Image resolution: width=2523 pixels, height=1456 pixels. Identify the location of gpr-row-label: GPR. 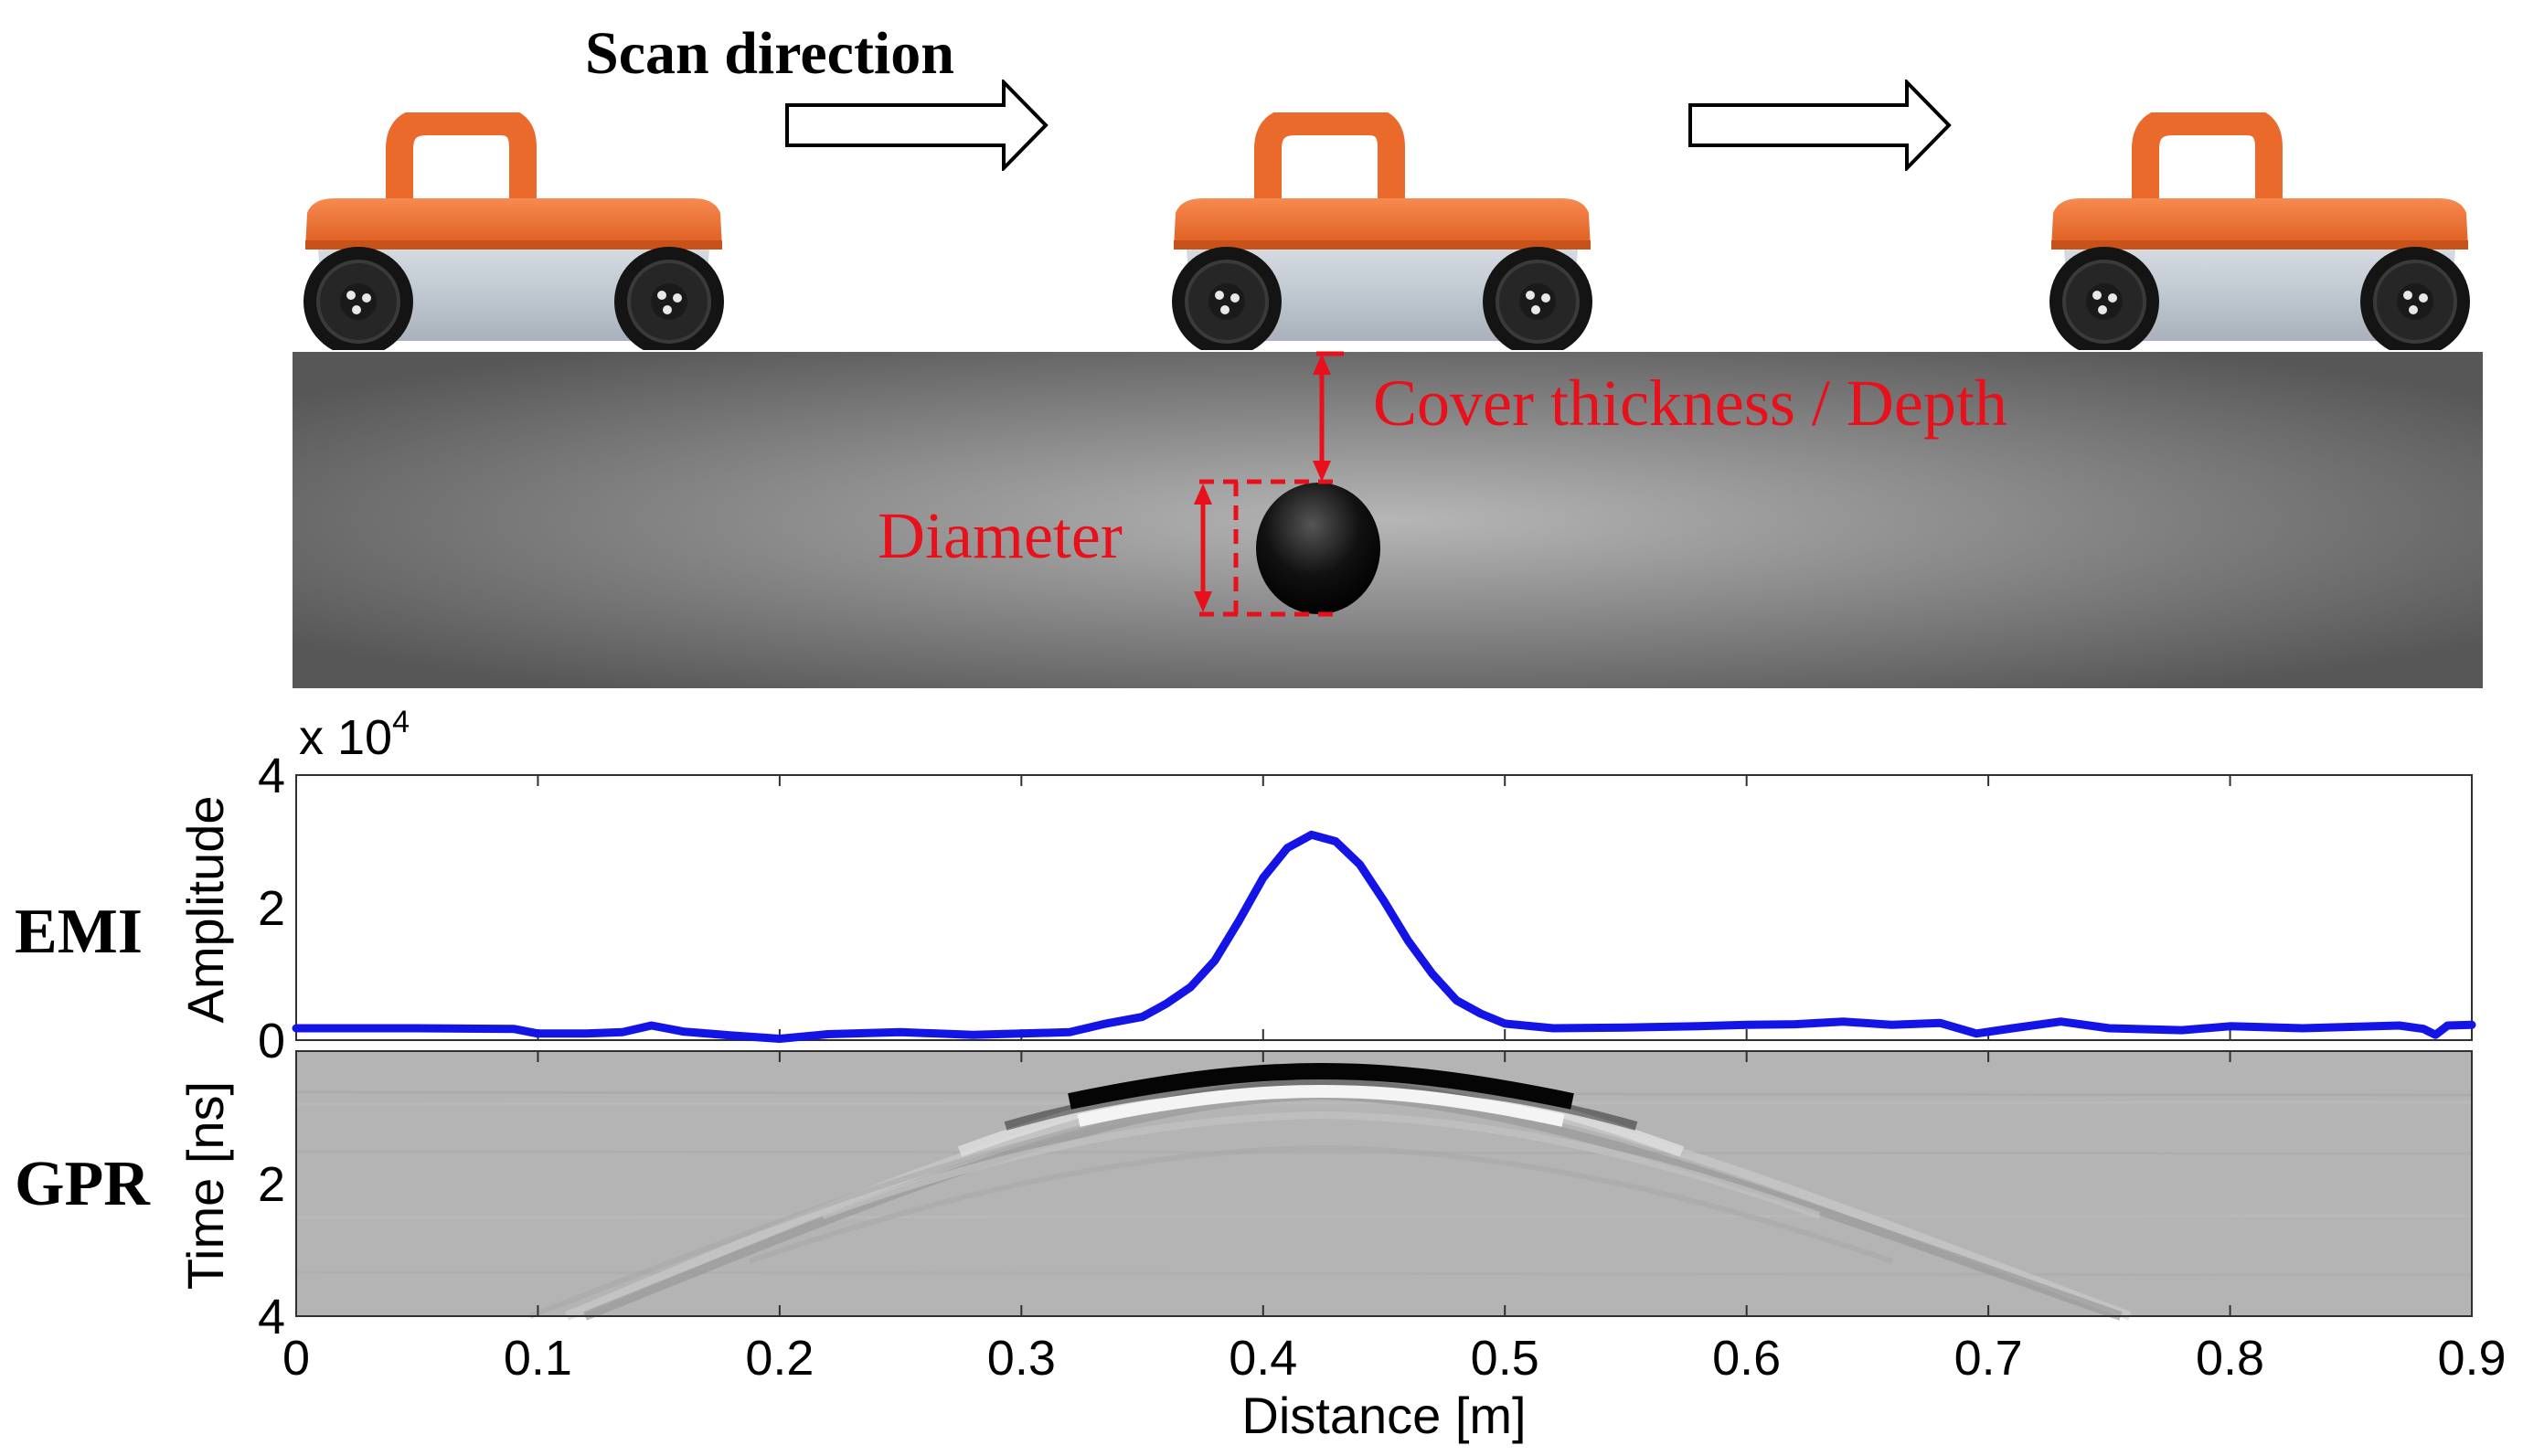
(83, 1184).